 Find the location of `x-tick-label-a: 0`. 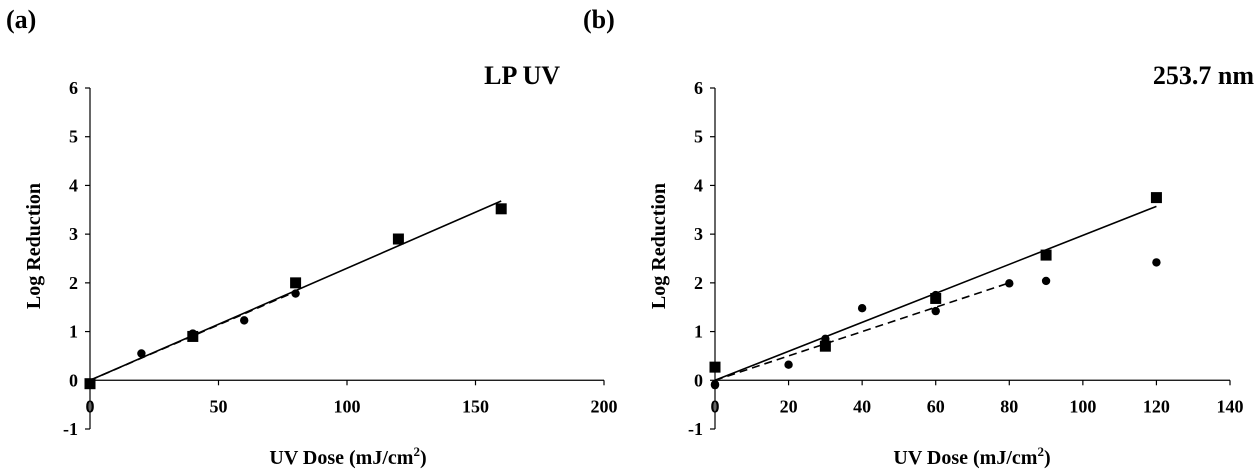

x-tick-label-a: 0 is located at coordinates (90, 406).